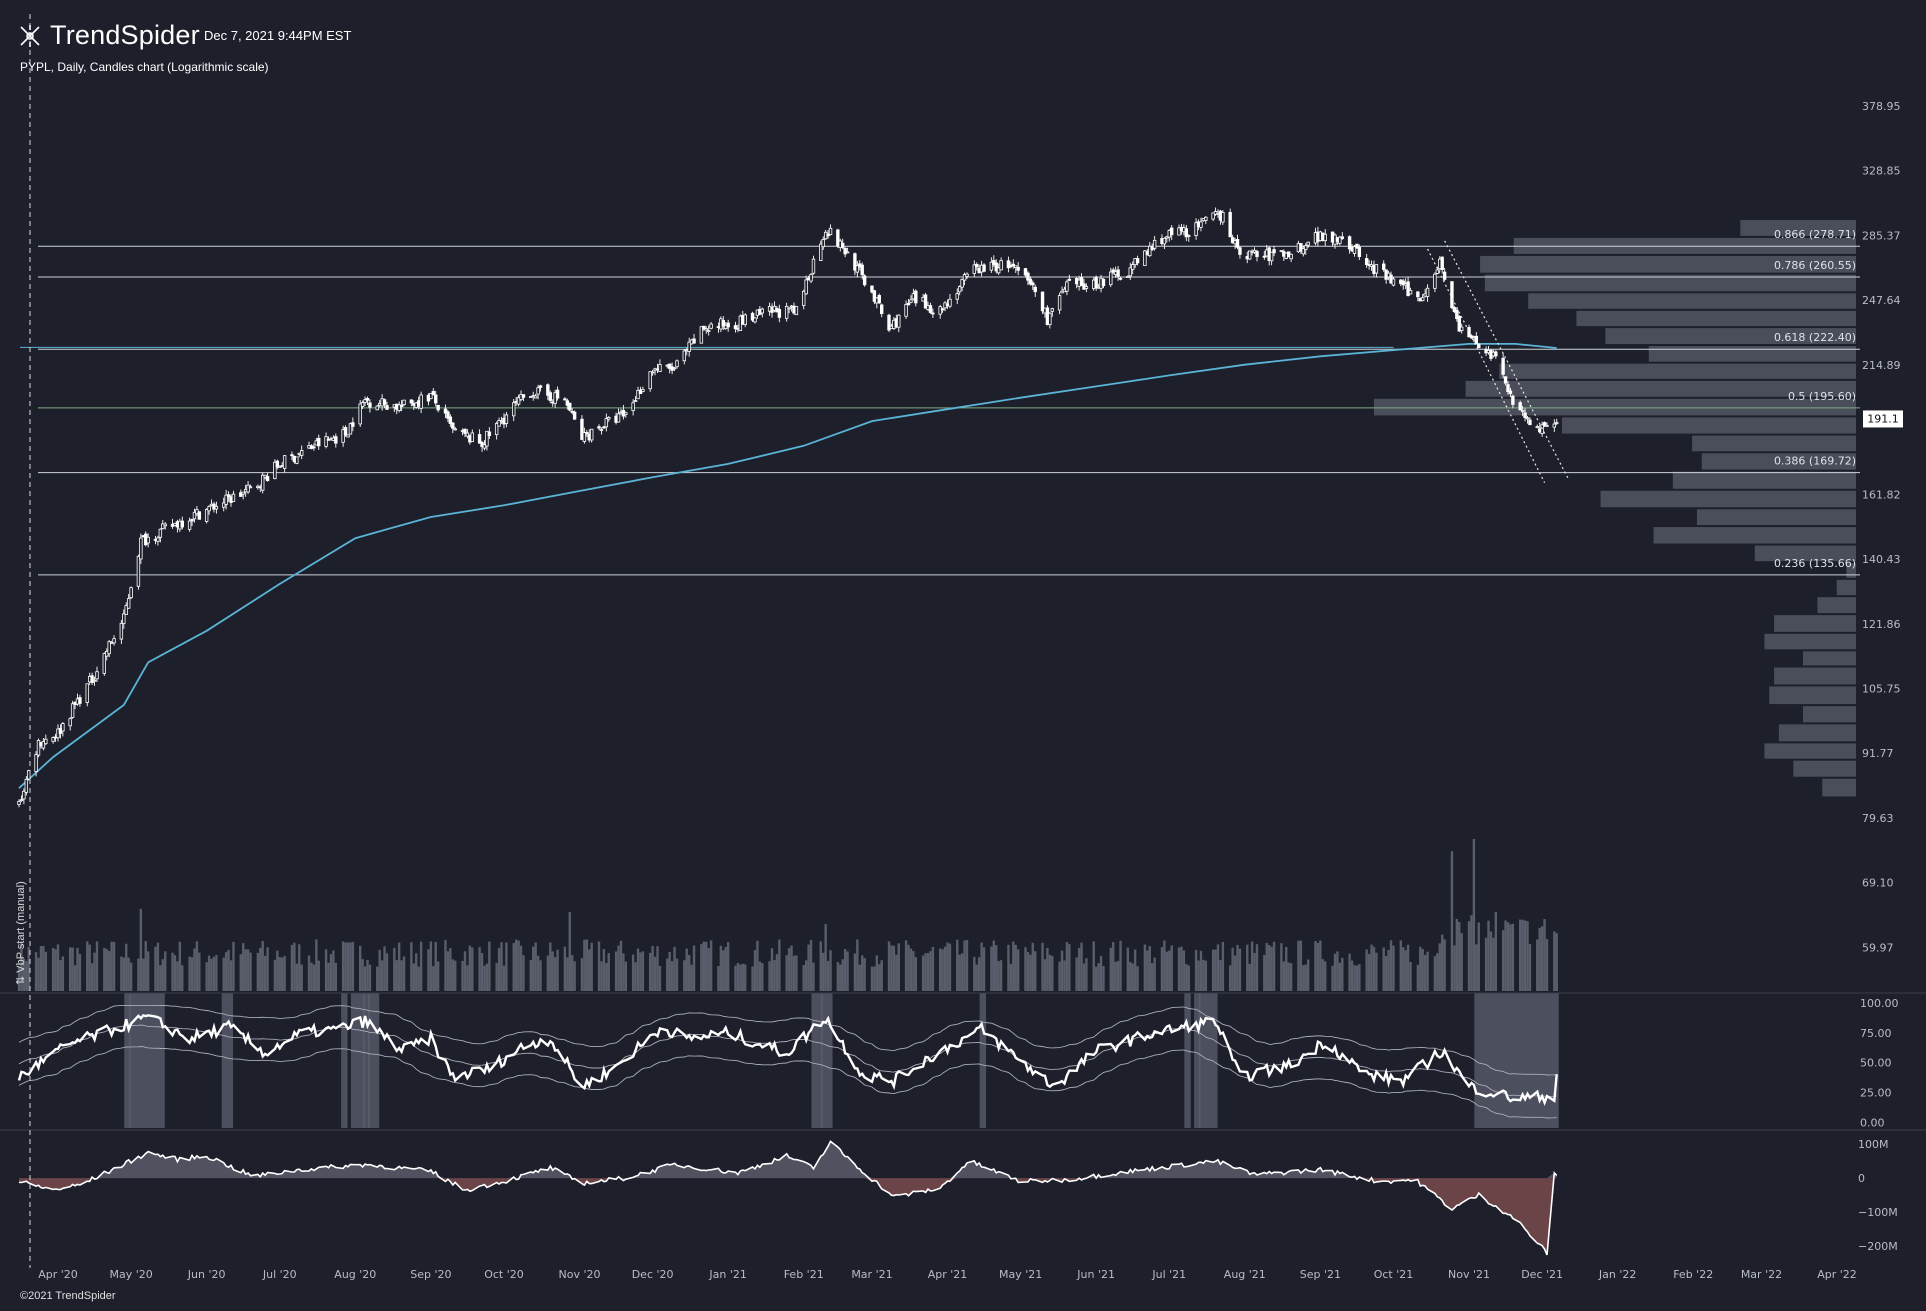 The height and width of the screenshot is (1311, 1926). I want to click on vbp-start-label: ⇅ VbP start (manual), so click(21, 933).